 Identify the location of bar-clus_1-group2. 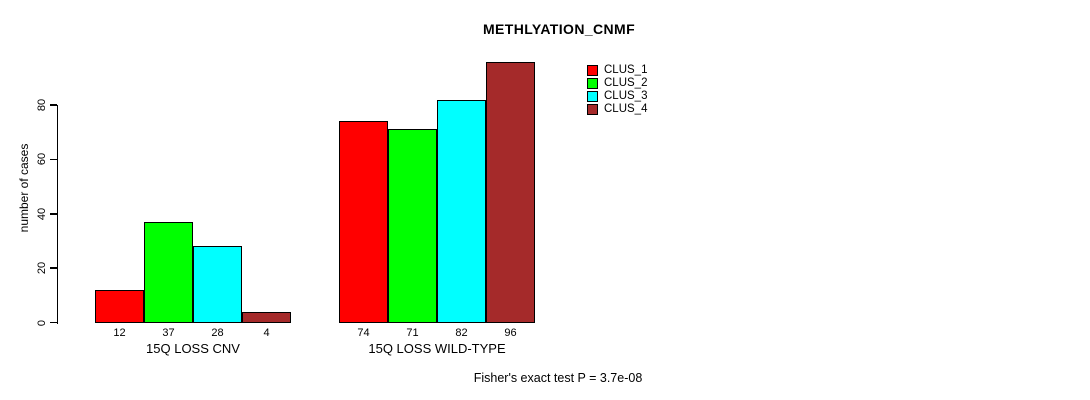
(363, 222).